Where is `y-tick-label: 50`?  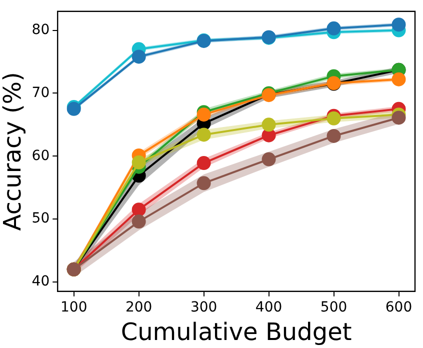 y-tick-label: 50 is located at coordinates (41, 218).